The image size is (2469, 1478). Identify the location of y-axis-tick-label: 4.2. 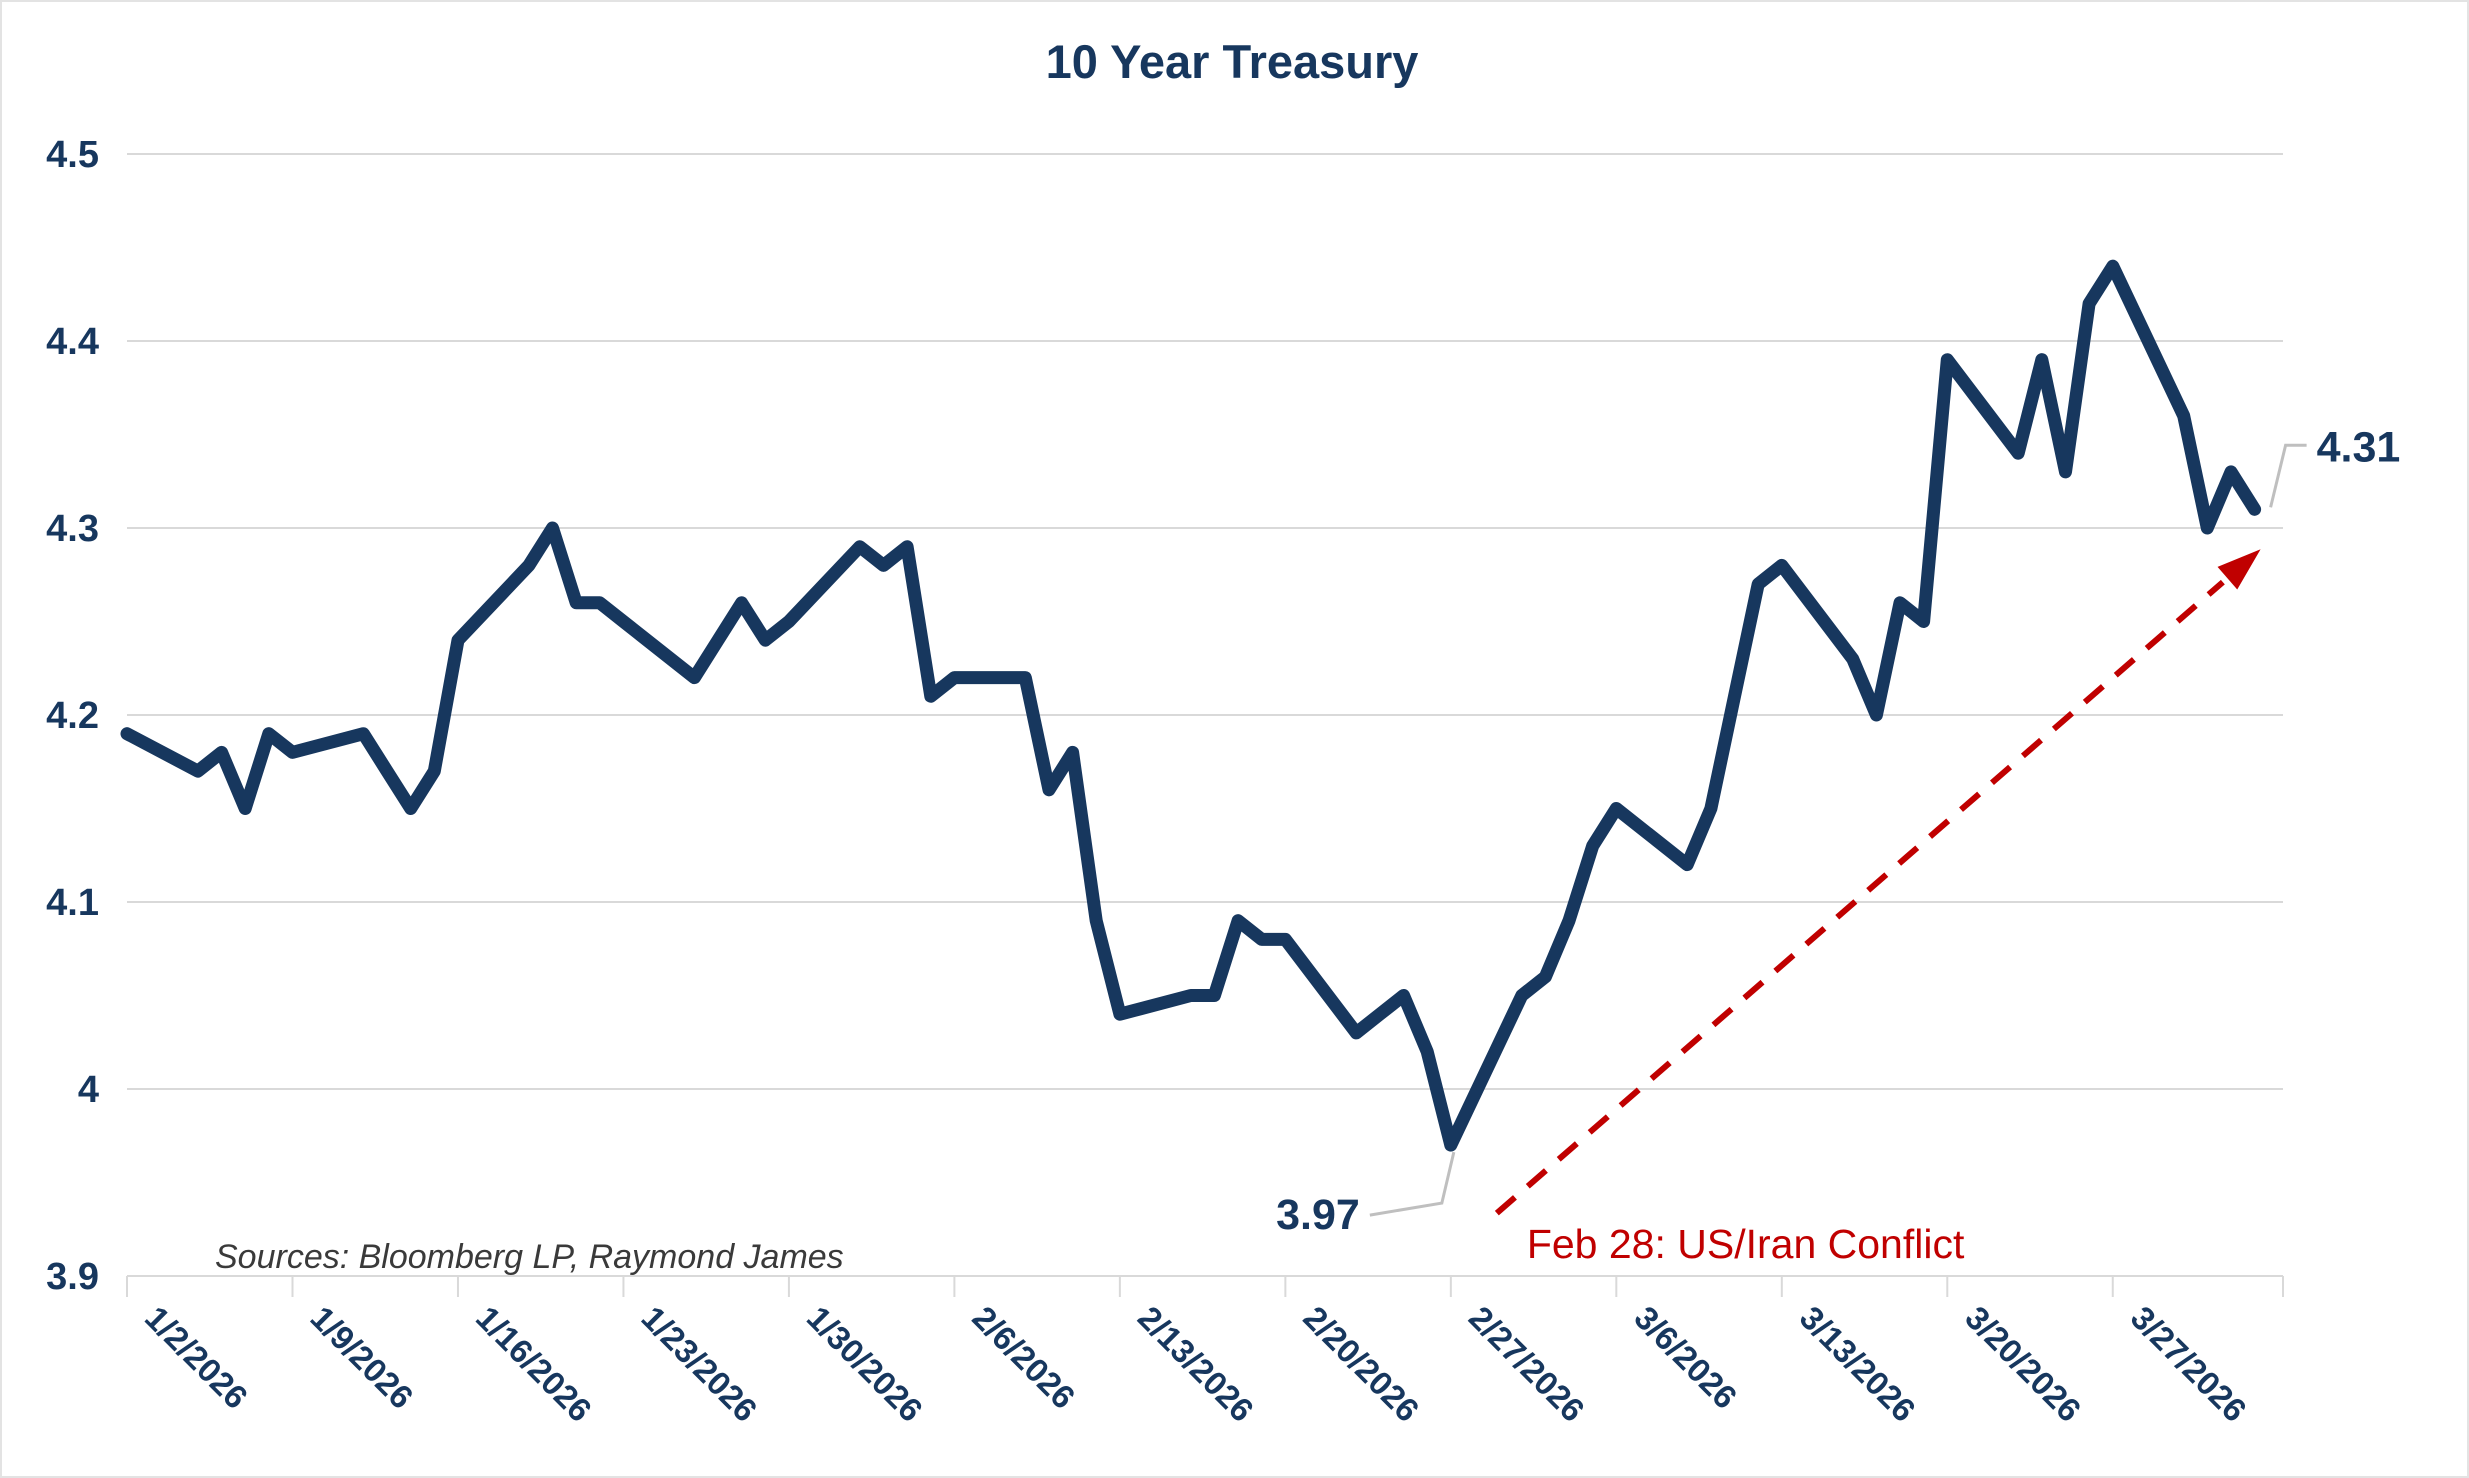
(72, 716).